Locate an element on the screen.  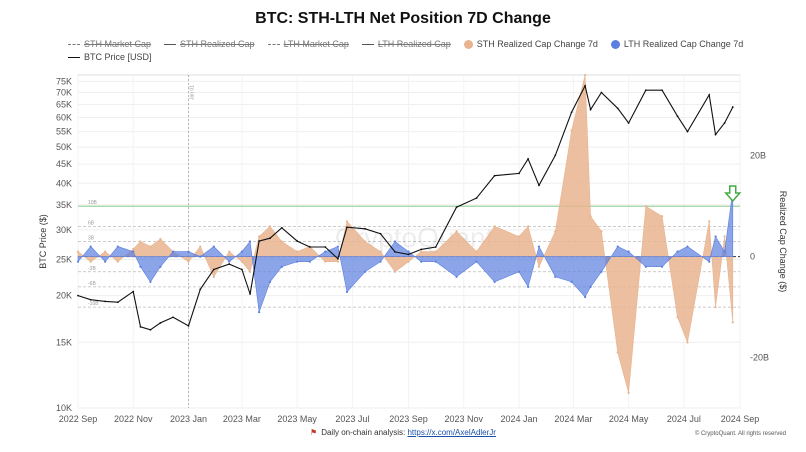
reference-label: -3B is located at coordinates (92, 269).